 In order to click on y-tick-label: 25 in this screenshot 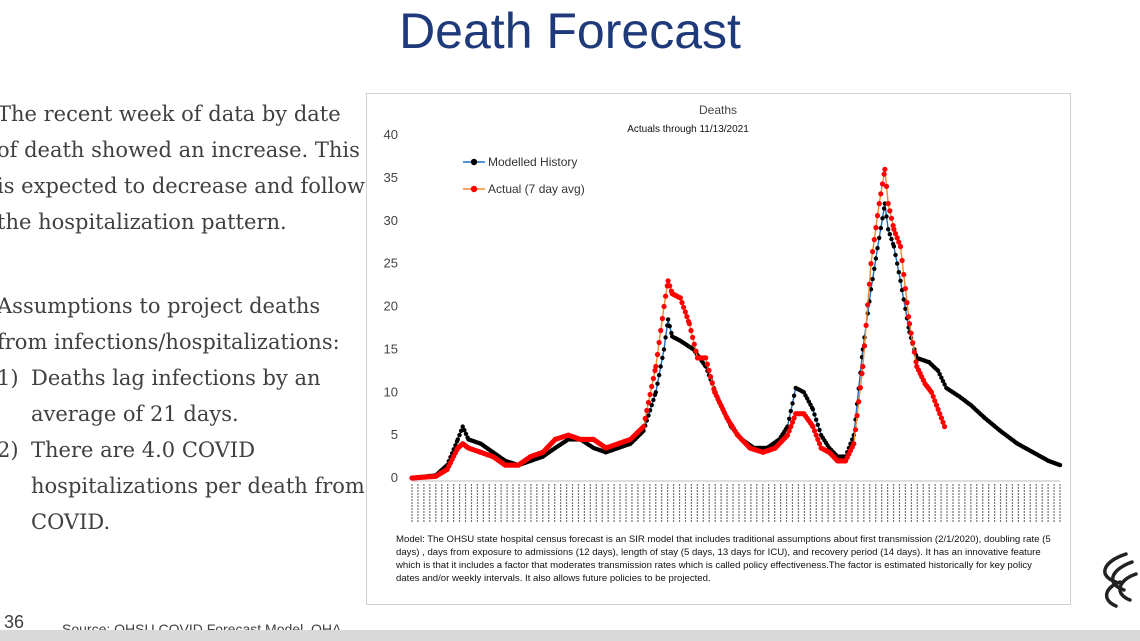, I will do `click(391, 263)`.